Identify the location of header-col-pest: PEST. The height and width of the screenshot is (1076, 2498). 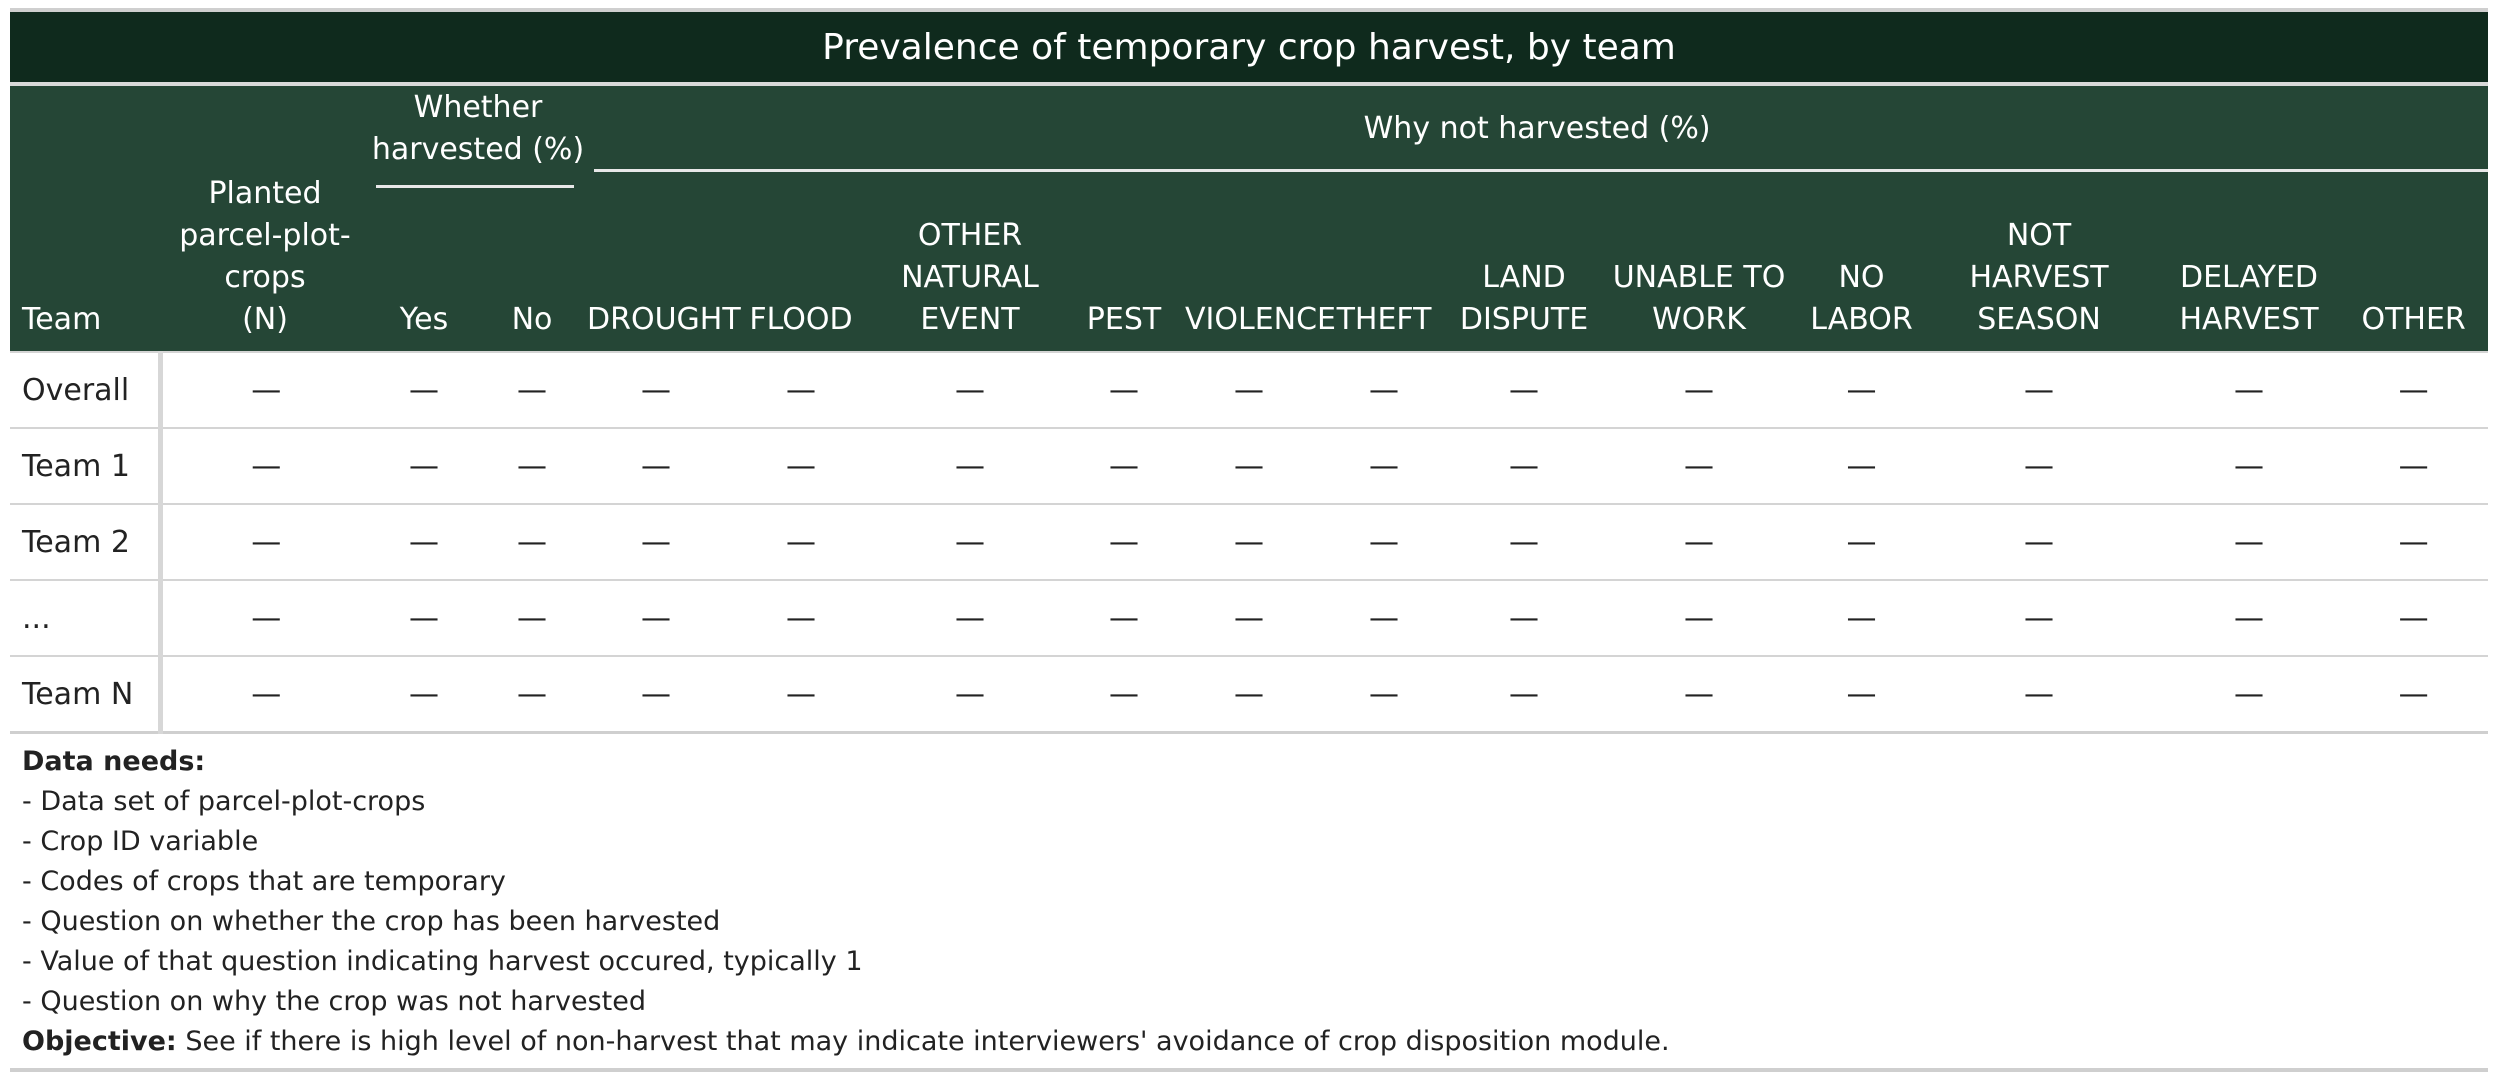
(1124, 262).